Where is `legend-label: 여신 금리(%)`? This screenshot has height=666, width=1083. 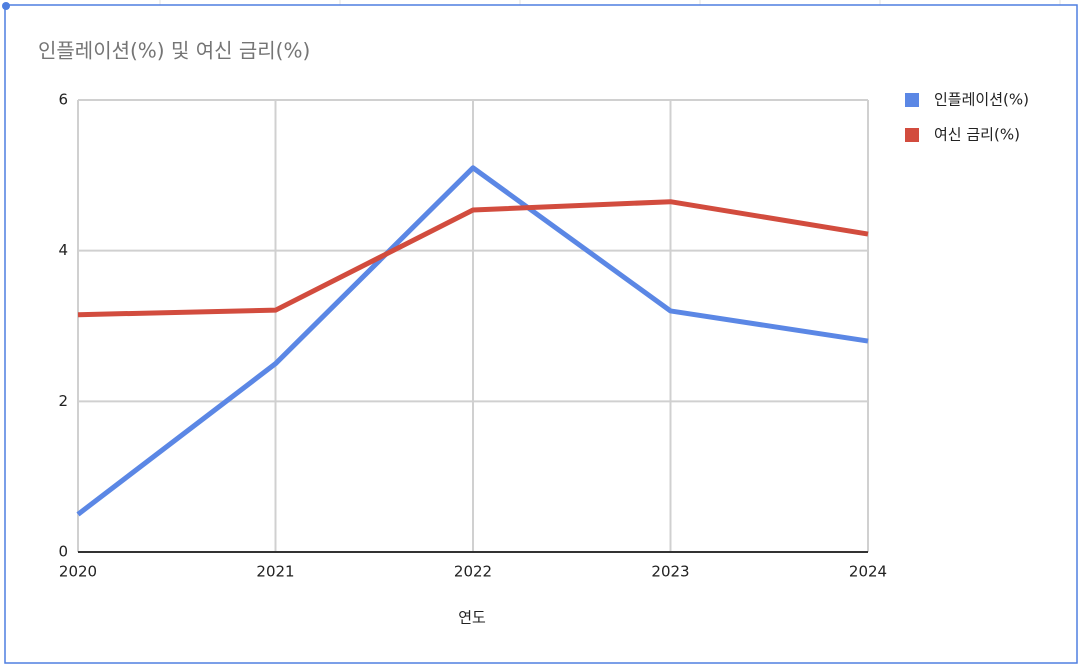 legend-label: 여신 금리(%) is located at coordinates (977, 135).